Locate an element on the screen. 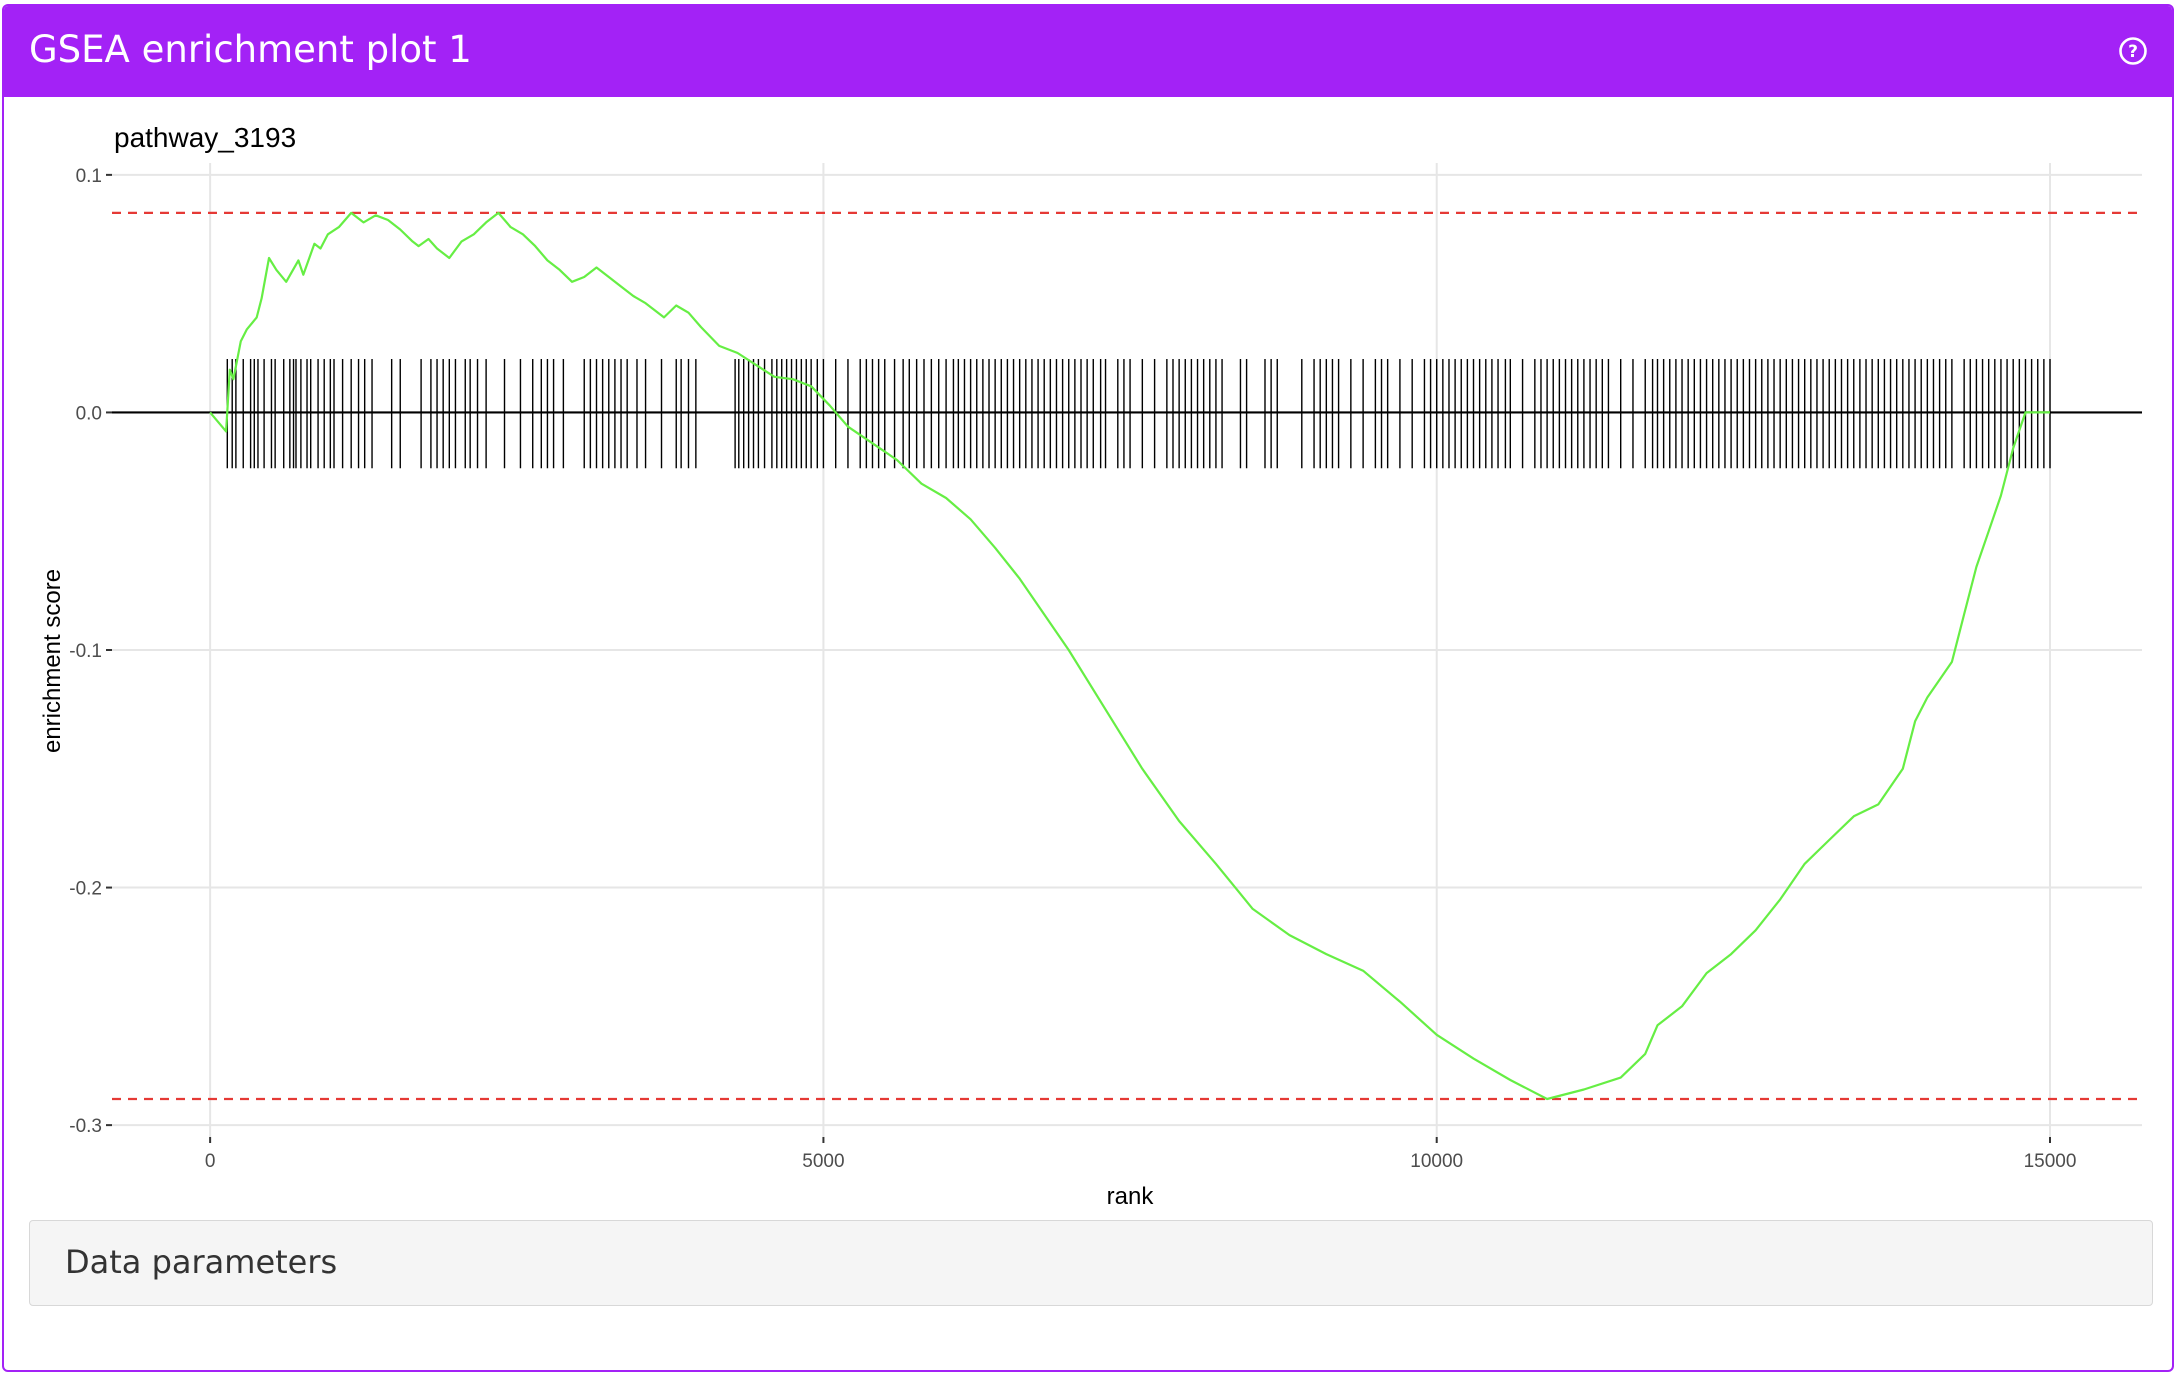 This screenshot has width=2180, height=1378. data-parameters-section: Data parameters is located at coordinates (1091, 1263).